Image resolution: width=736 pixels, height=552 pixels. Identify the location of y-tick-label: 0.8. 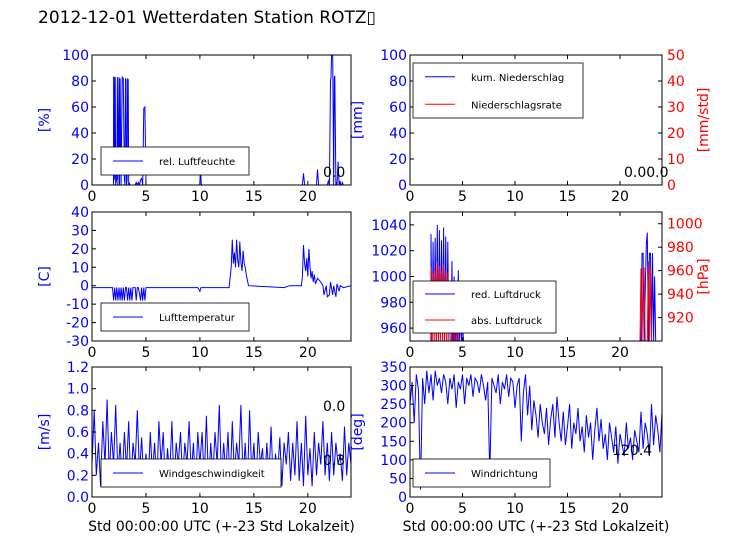
(78, 411).